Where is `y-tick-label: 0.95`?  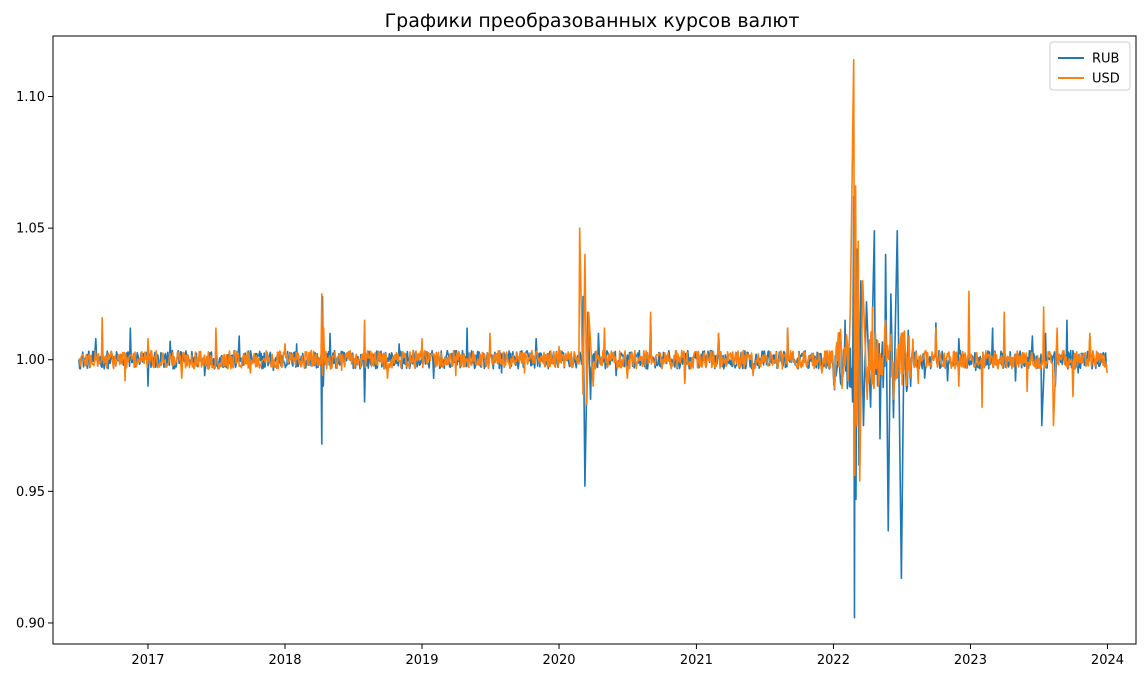 y-tick-label: 0.95 is located at coordinates (30, 492).